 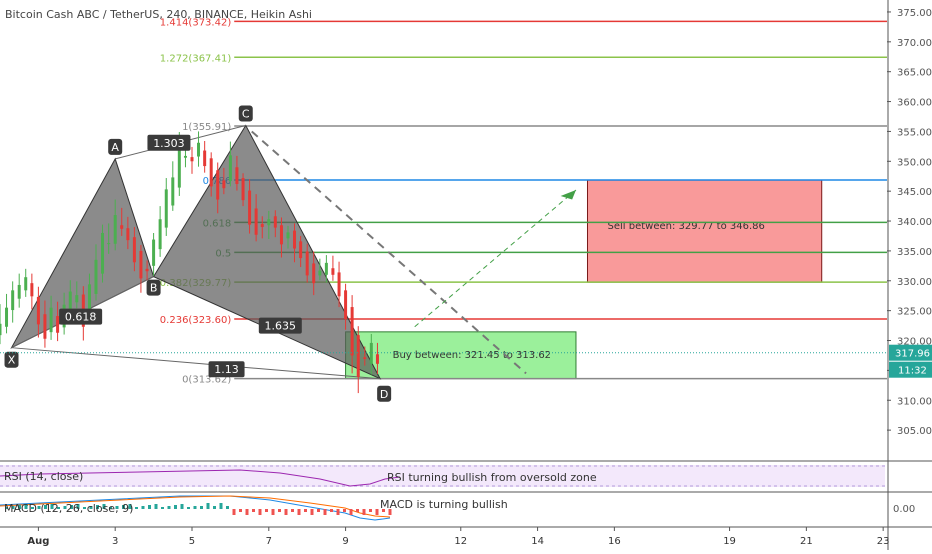 I want to click on x-tick-label: 23, so click(x=883, y=541).